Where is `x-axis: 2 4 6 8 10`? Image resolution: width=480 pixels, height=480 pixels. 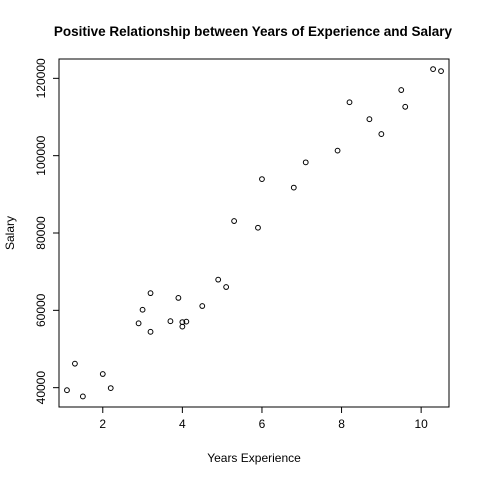 x-axis: 2 4 6 8 10 is located at coordinates (263, 419).